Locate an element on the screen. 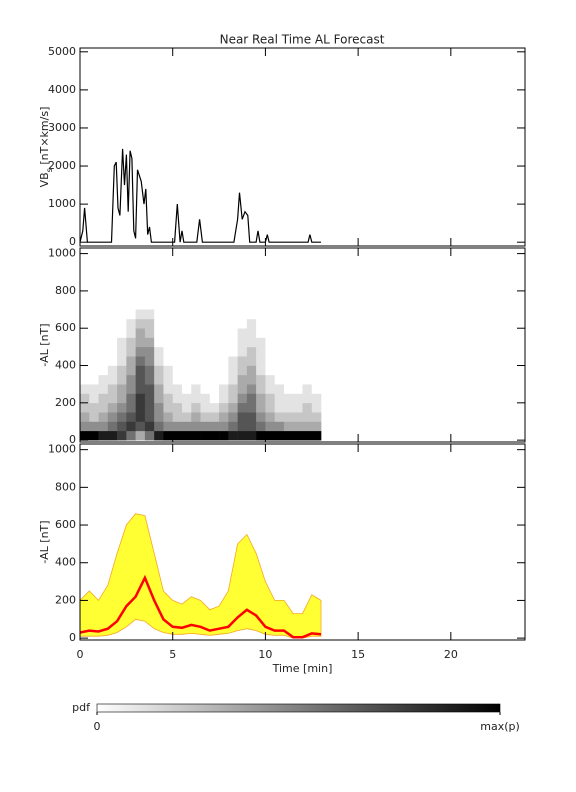 Image resolution: width=576 pixels, height=792 pixels. y-tick-label: 800 is located at coordinates (65, 486).